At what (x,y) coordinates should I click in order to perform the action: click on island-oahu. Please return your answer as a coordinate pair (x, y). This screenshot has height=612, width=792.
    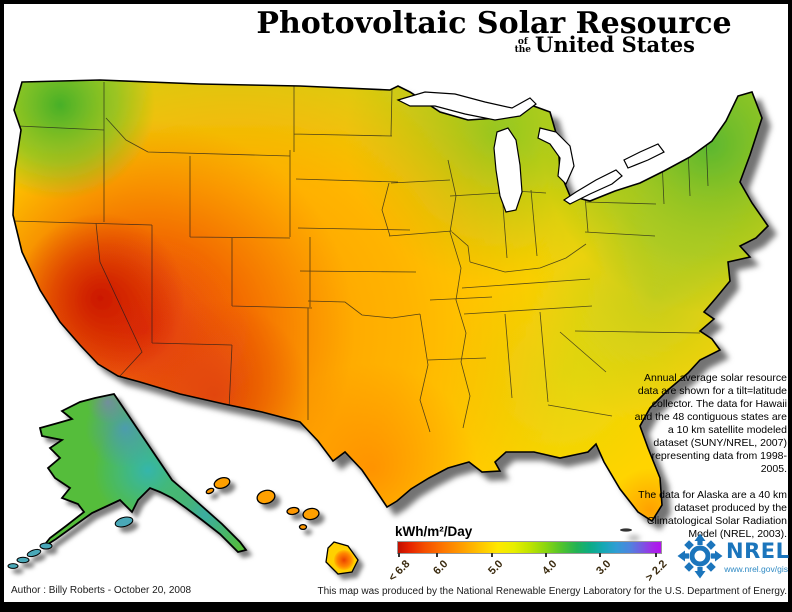
    Looking at the image, I should click on (266, 497).